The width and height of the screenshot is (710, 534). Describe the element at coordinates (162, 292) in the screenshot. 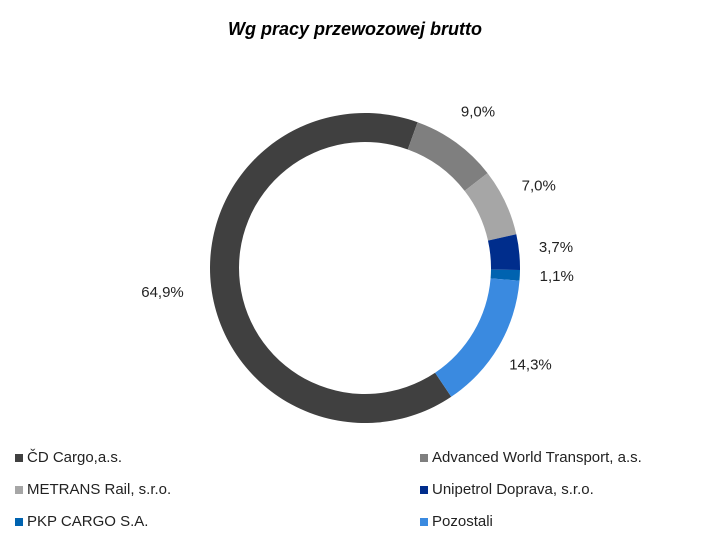

I see `data-label: 64,9%` at that location.